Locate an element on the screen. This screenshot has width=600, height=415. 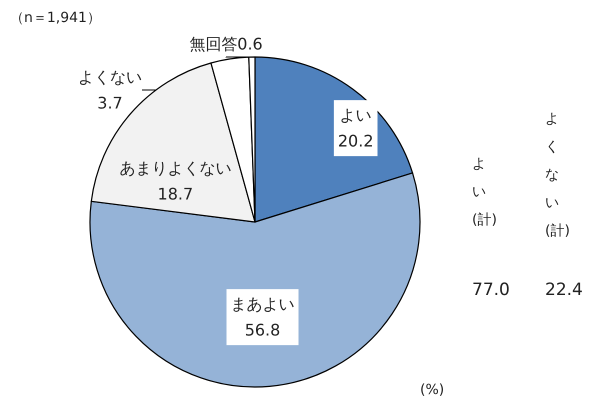
text: （n＝1,941） is located at coordinates (55, 18).